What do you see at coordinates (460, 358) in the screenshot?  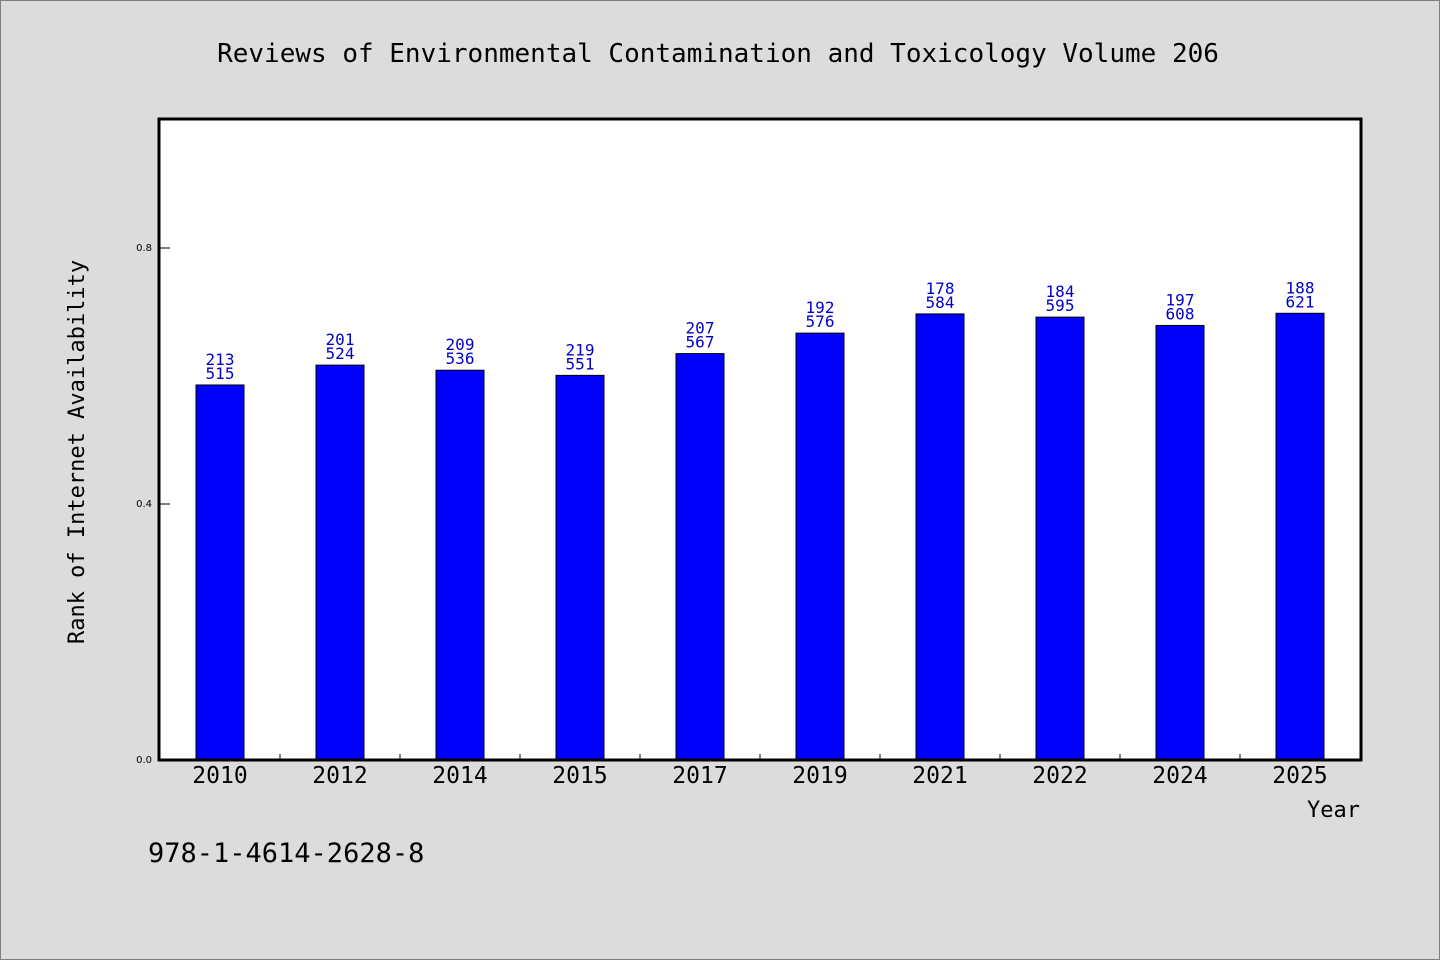 I see `bar-label-bottom-2014: 536` at bounding box center [460, 358].